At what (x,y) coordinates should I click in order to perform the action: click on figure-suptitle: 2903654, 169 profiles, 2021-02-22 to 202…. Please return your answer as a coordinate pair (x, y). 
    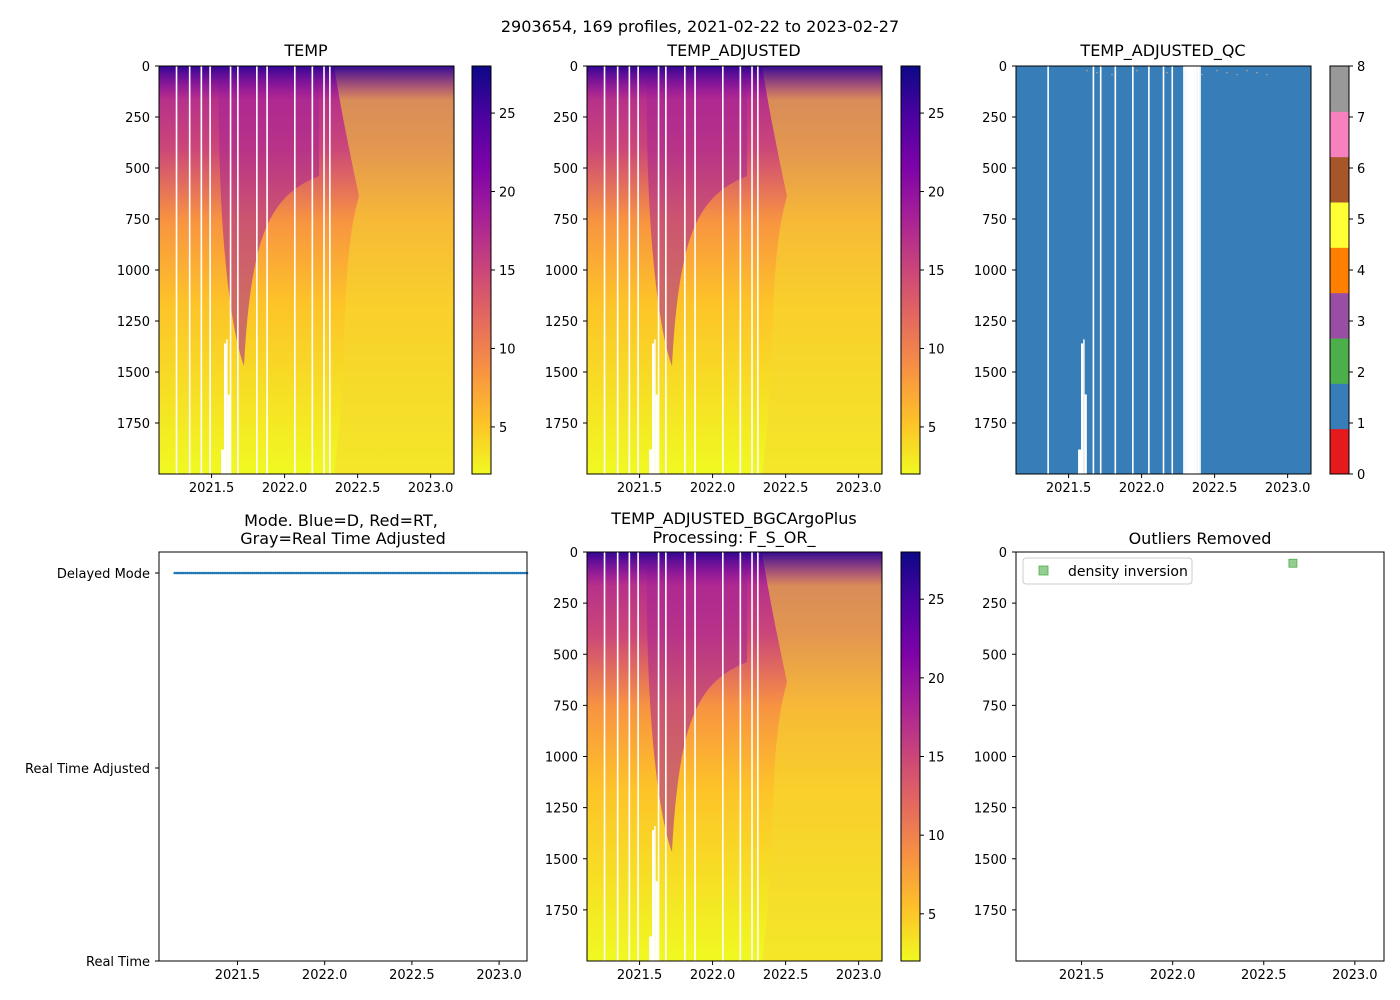
    Looking at the image, I should click on (700, 26).